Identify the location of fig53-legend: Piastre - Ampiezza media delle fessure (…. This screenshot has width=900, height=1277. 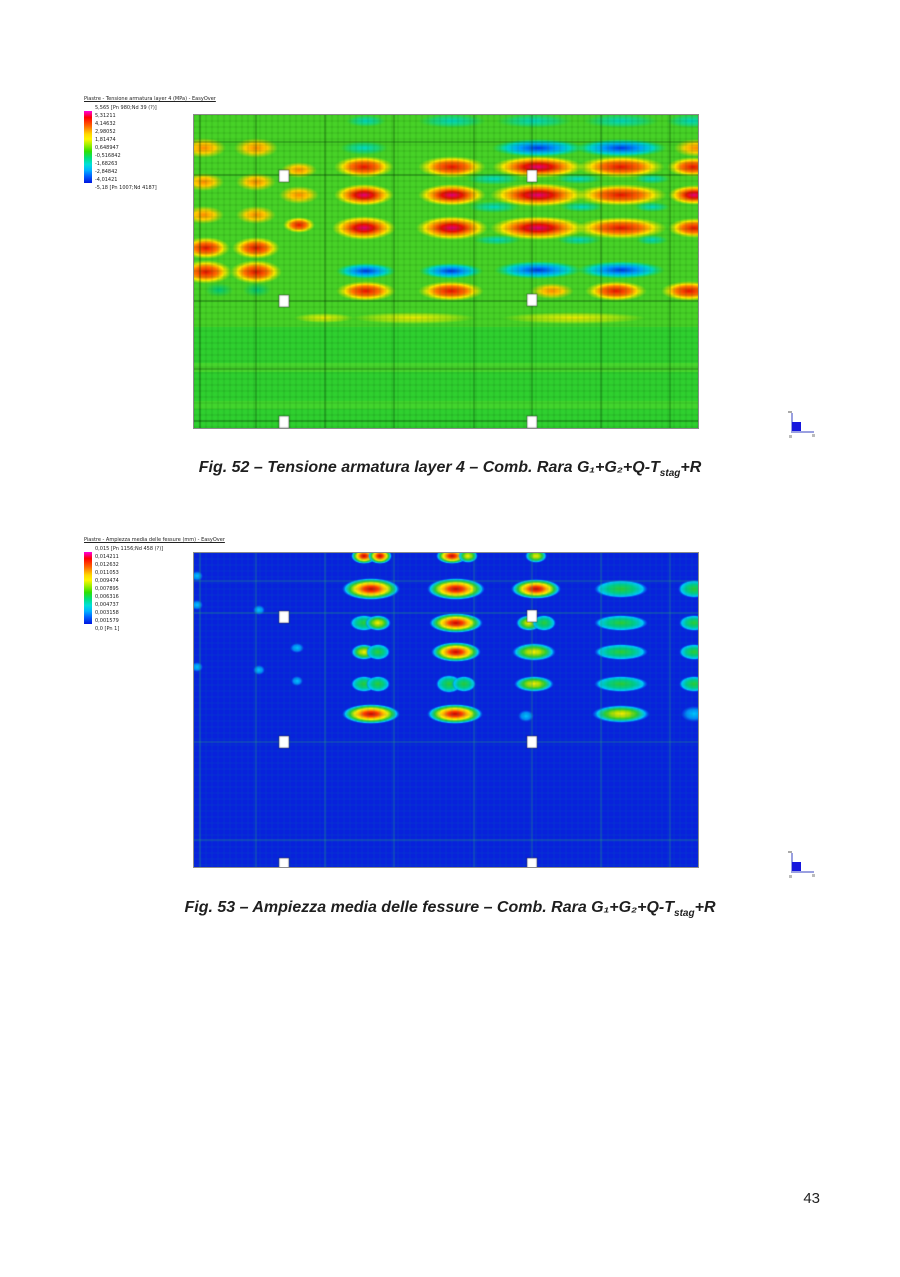
(154, 585).